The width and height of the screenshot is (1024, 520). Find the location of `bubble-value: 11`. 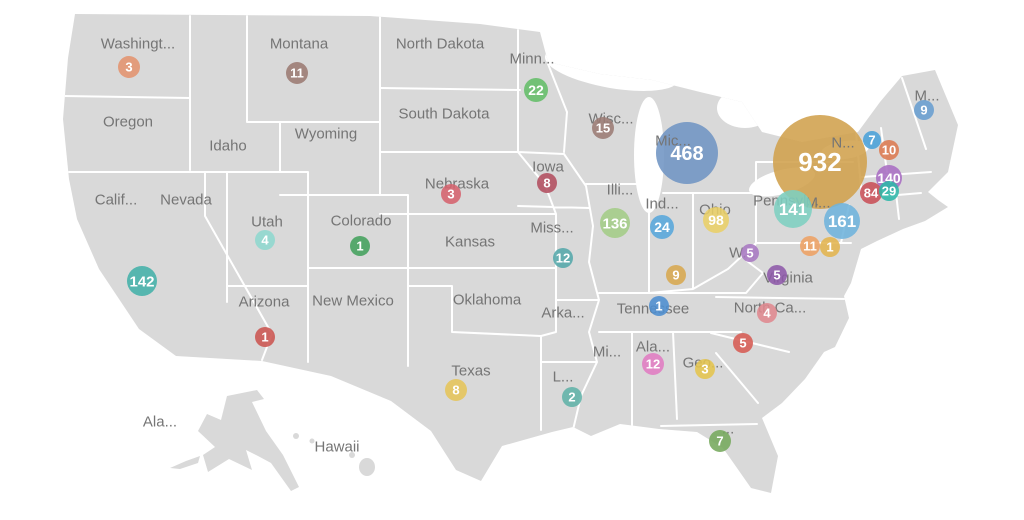

bubble-value: 11 is located at coordinates (297, 73).